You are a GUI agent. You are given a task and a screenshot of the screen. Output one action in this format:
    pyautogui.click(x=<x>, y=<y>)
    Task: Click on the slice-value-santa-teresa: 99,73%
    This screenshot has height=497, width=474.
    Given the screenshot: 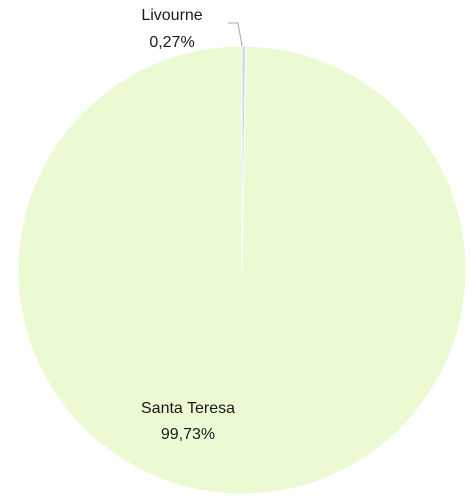 What is the action you would take?
    pyautogui.click(x=188, y=434)
    